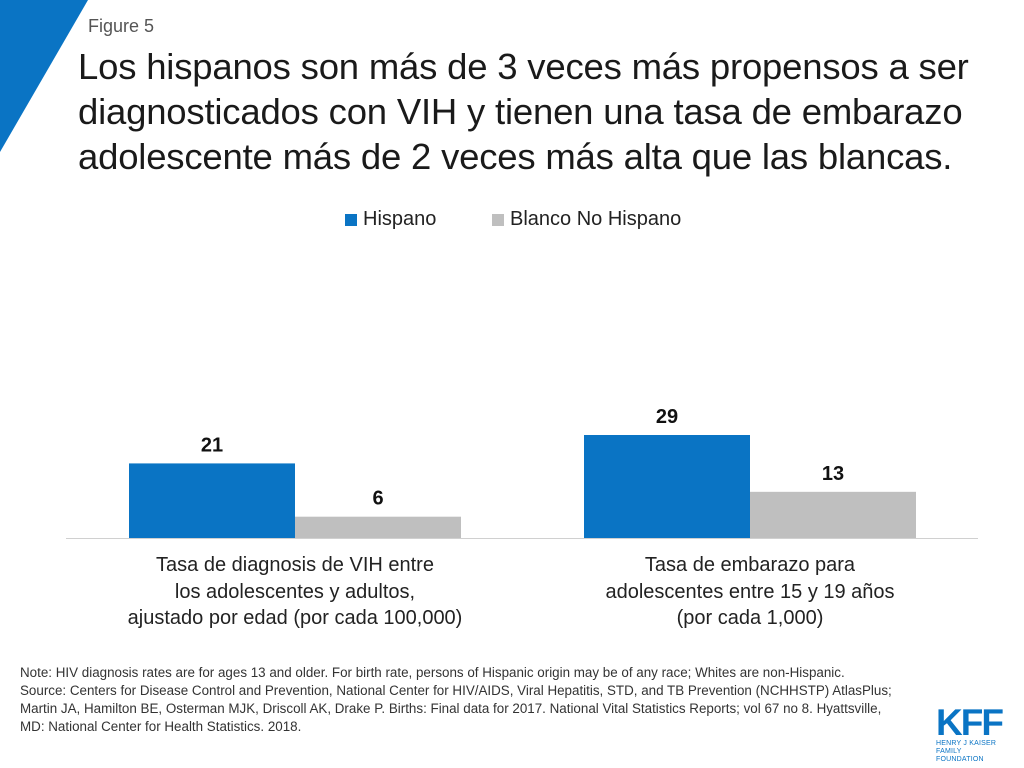  Describe the element at coordinates (295, 565) in the screenshot. I see `category-label-hiv-line-1: Tasa de diagnosis de VIH entre` at that location.